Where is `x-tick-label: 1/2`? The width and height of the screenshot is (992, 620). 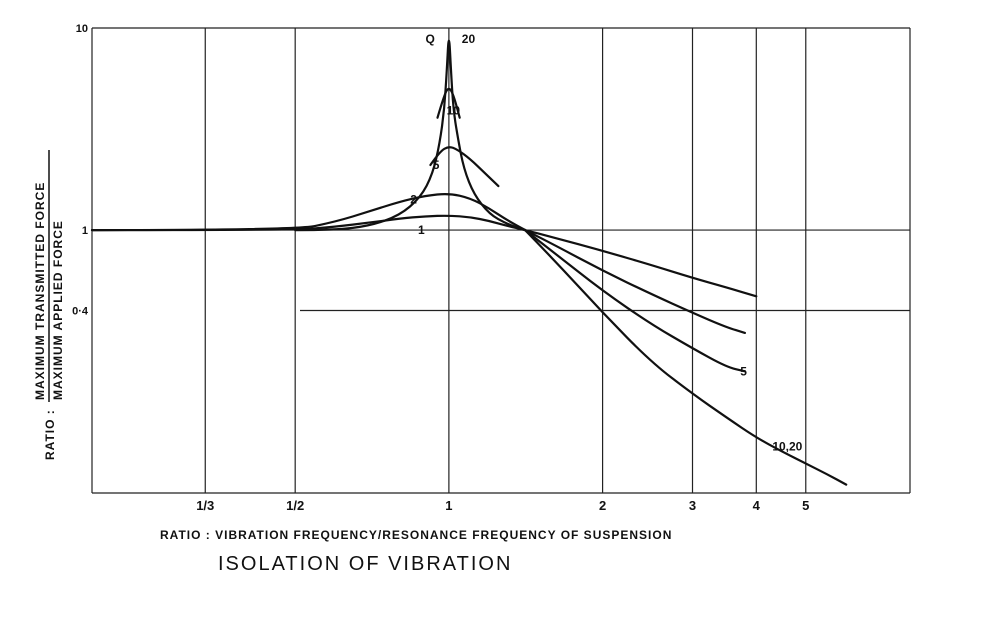 x-tick-label: 1/2 is located at coordinates (295, 505).